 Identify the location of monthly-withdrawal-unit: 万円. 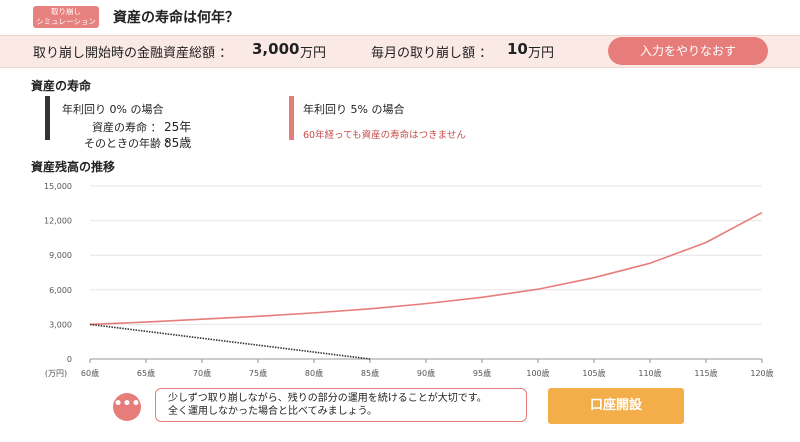
(541, 53).